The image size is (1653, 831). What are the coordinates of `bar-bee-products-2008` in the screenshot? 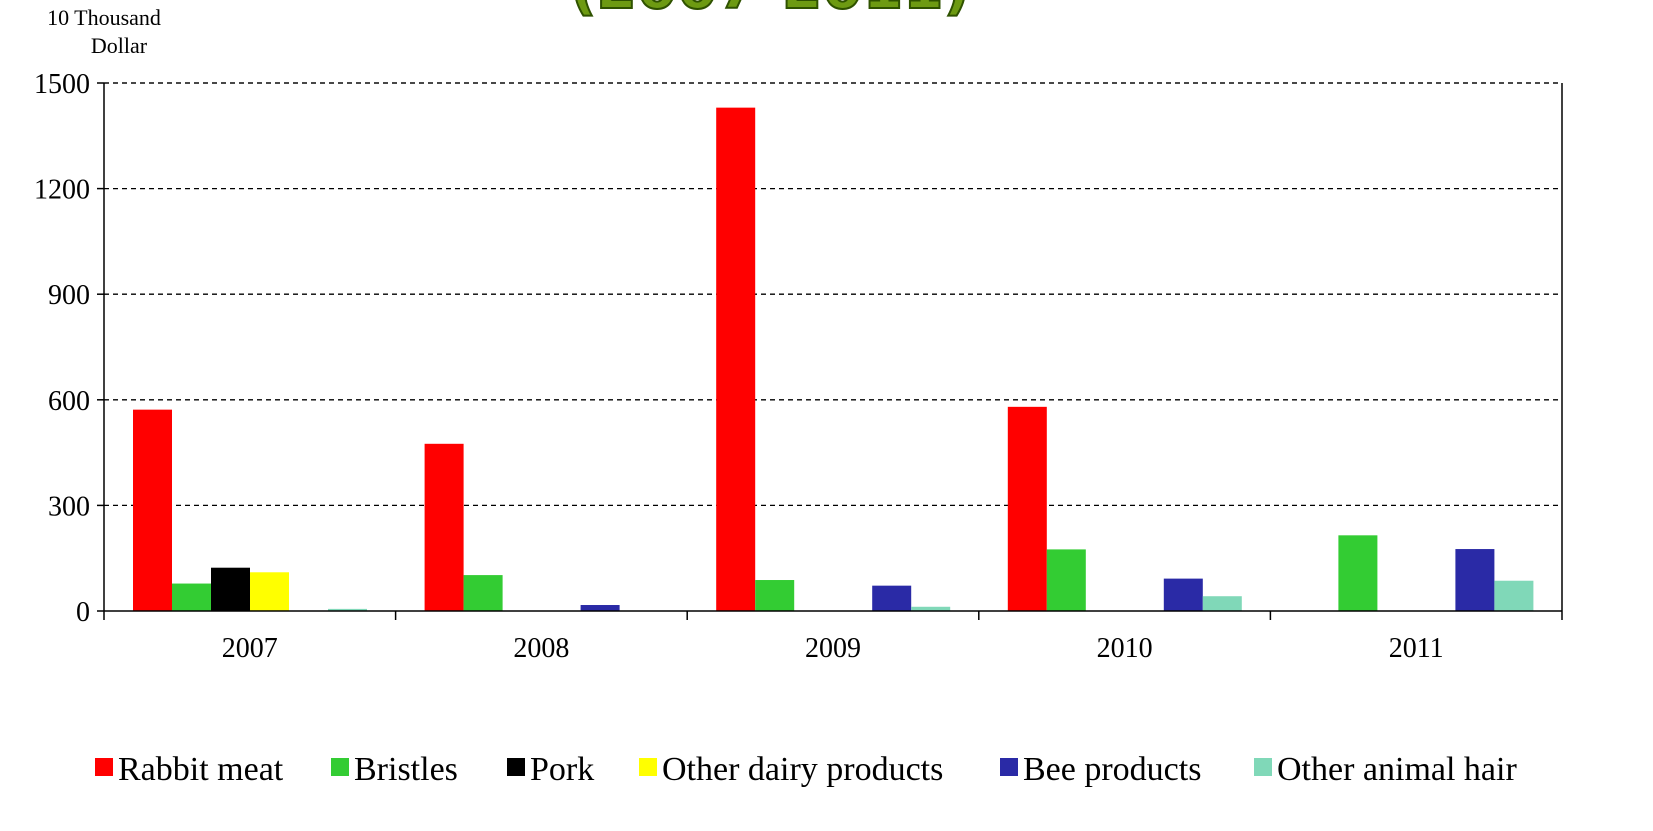 It's located at (600, 608).